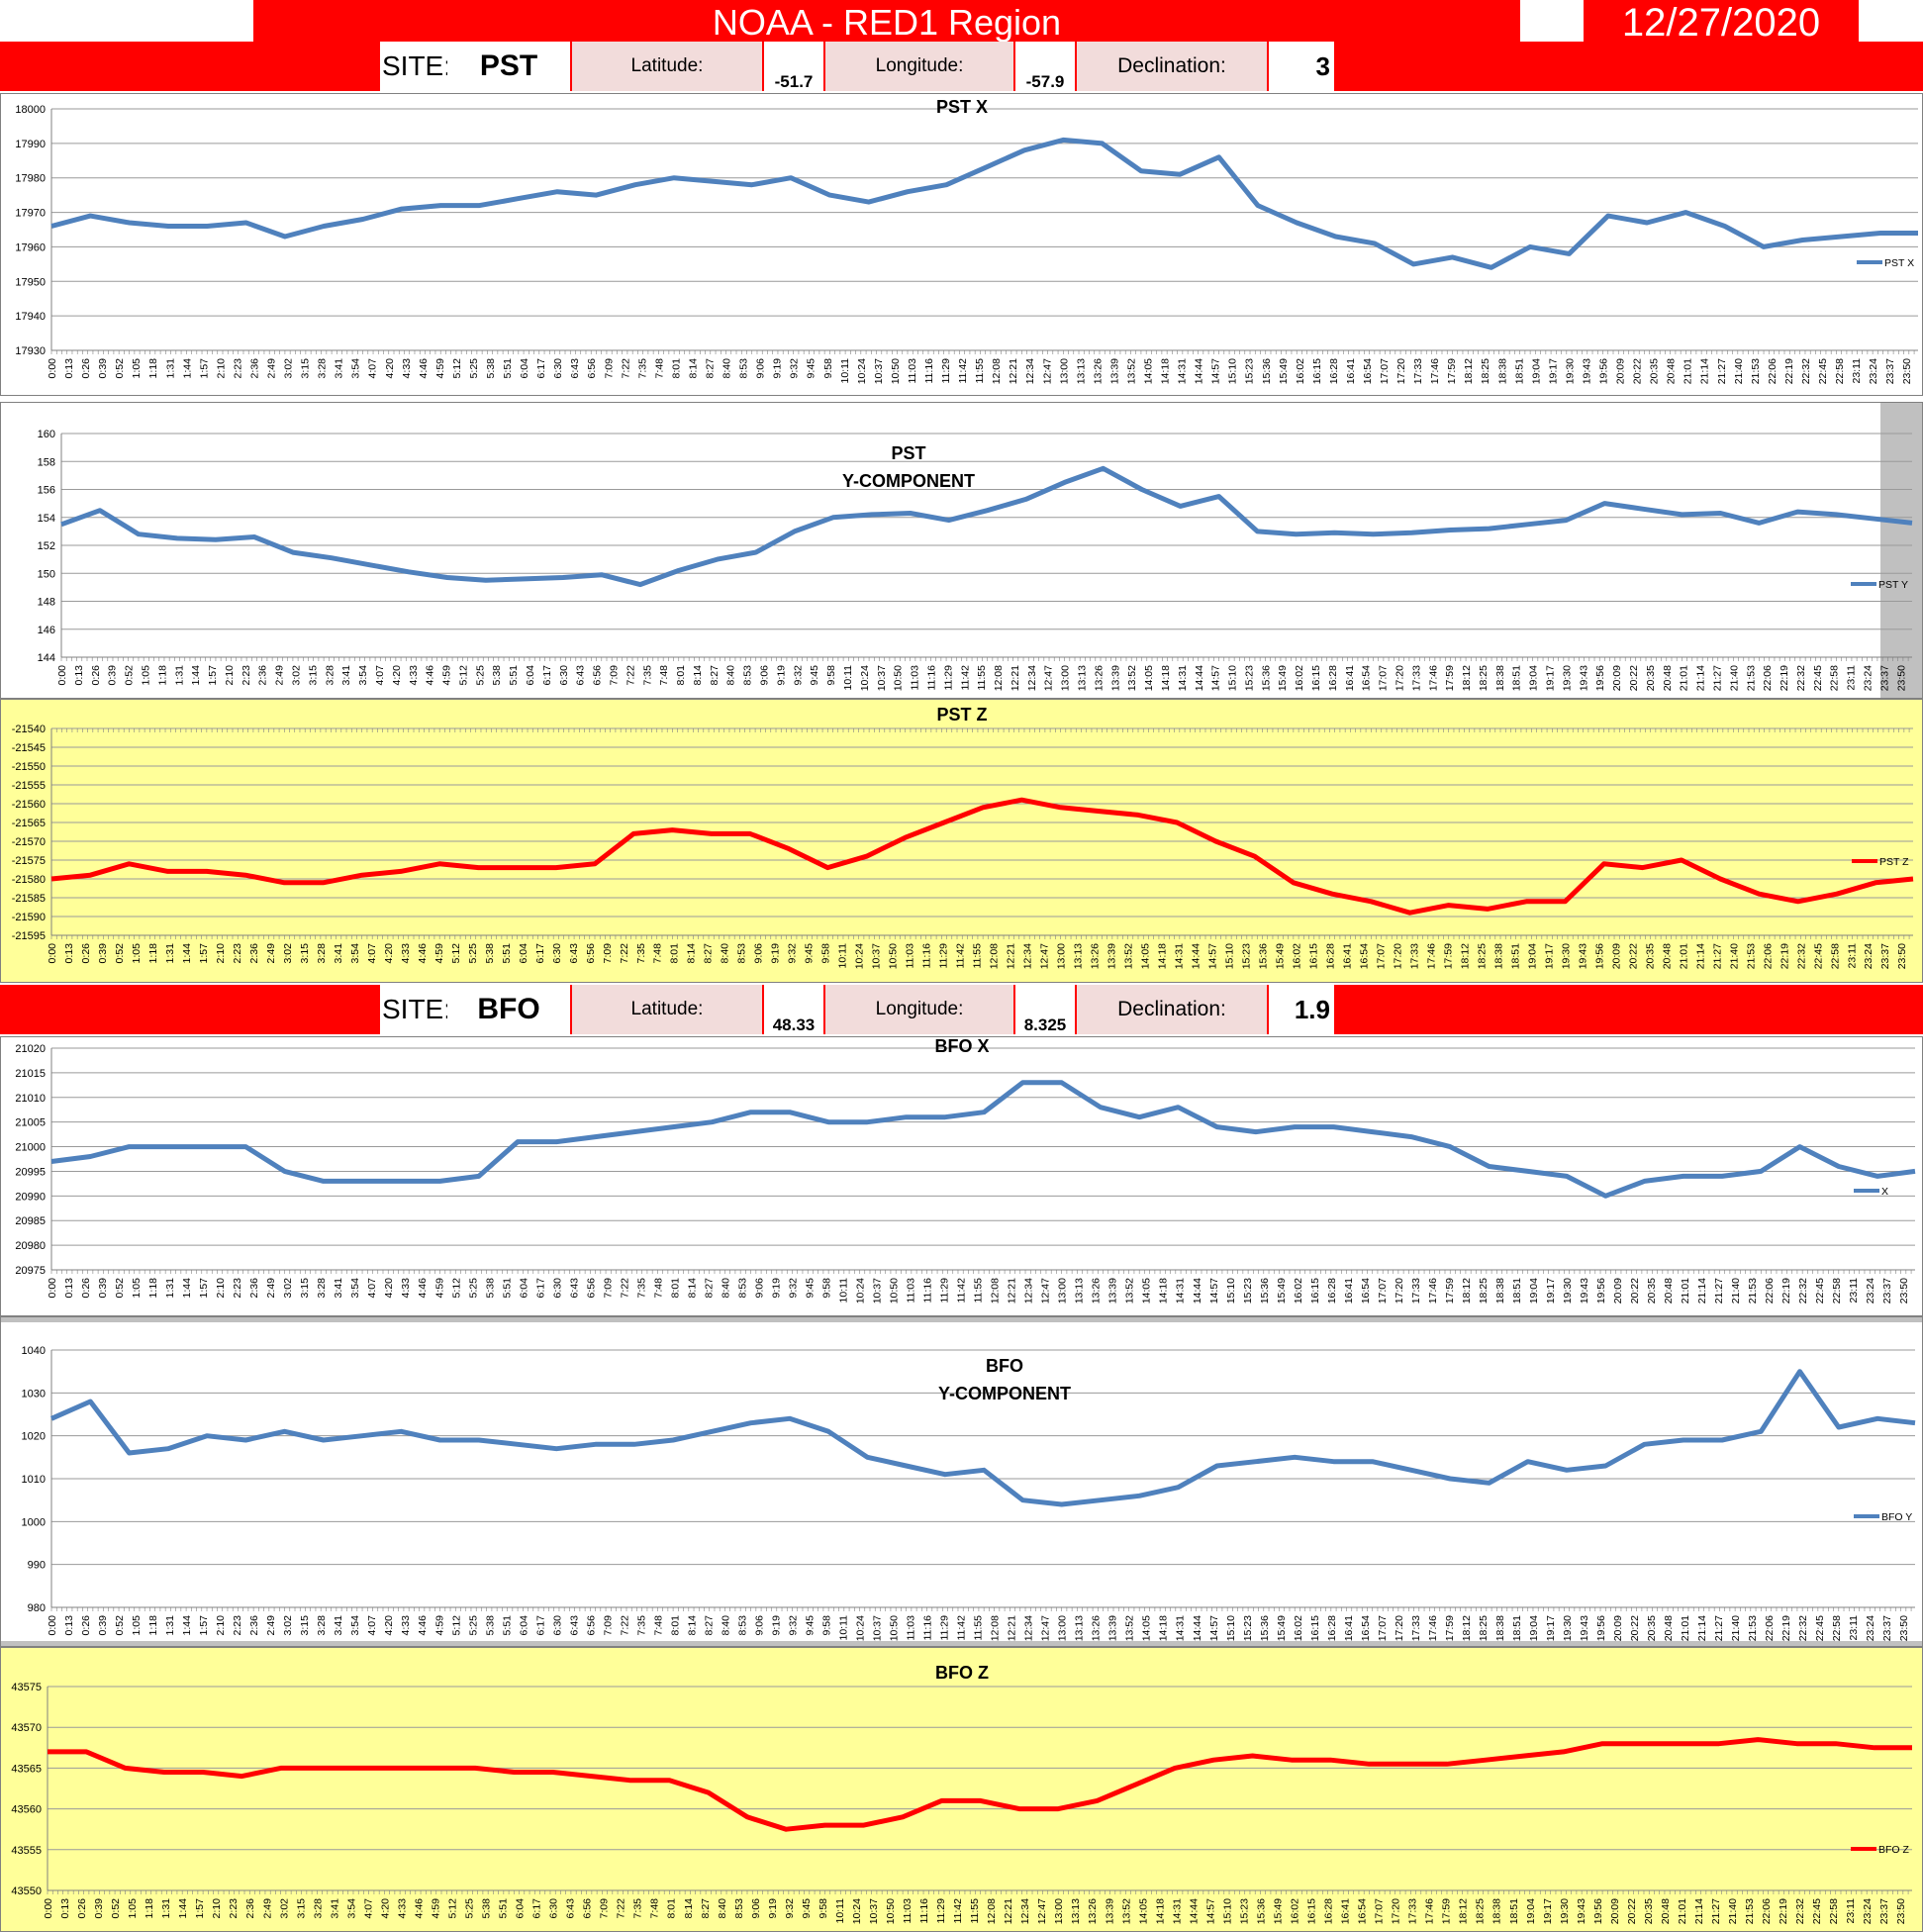  Describe the element at coordinates (1452, 371) in the screenshot. I see `x-tick-label: 17:59` at that location.